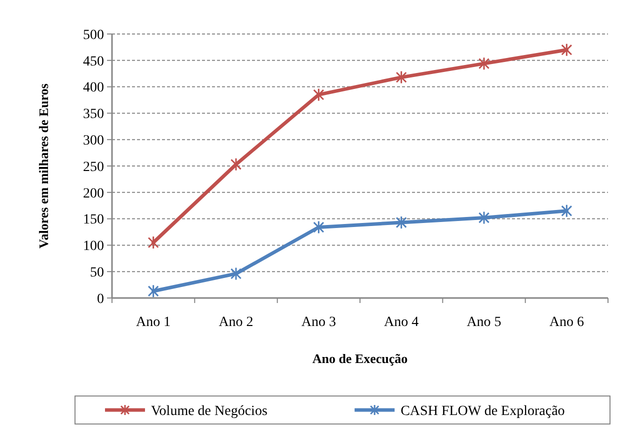 The image size is (633, 430). I want to click on legend-label: Volume de Negócios, so click(209, 411).